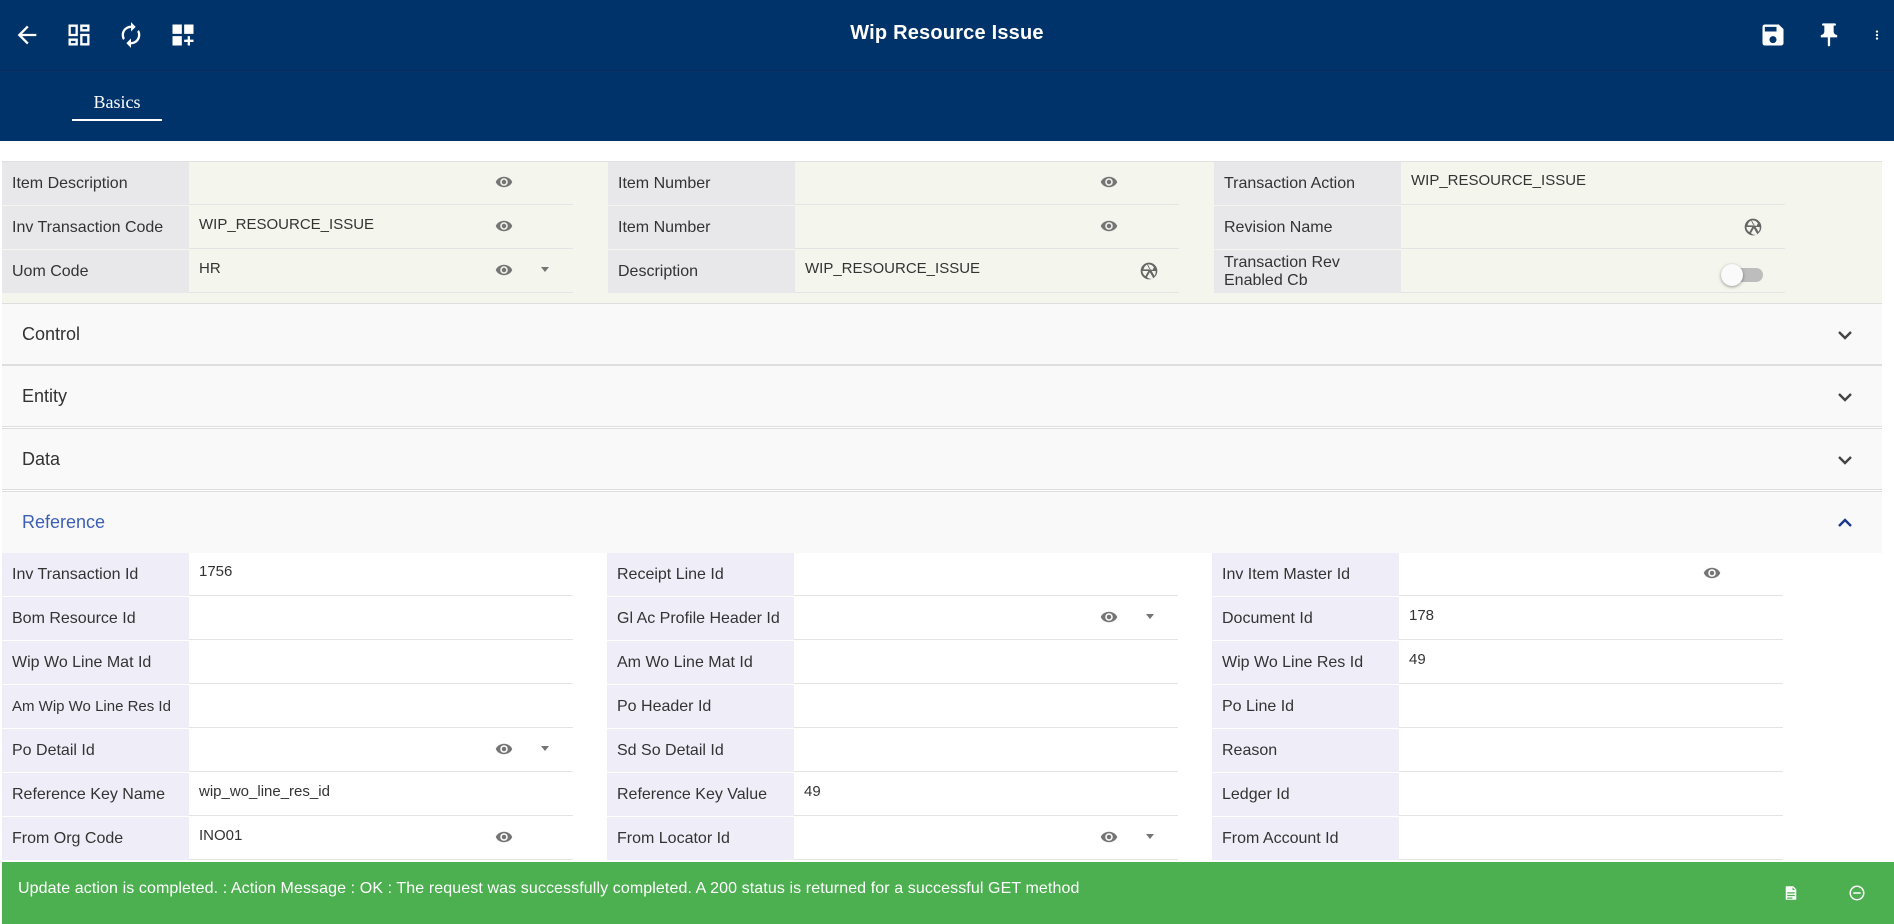  Describe the element at coordinates (987, 183) in the screenshot. I see `item-number-field` at that location.